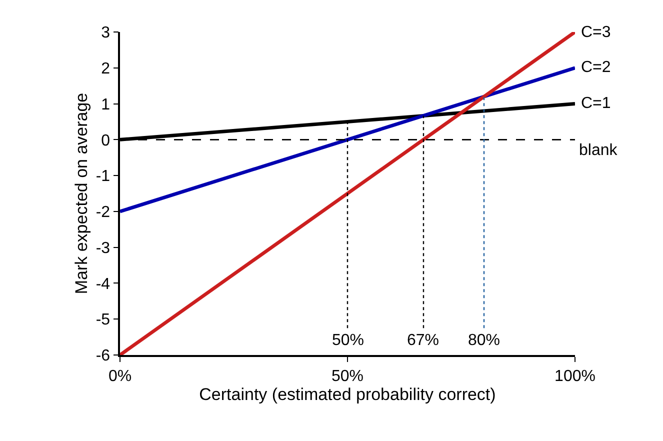 This screenshot has height=441, width=663. What do you see at coordinates (596, 103) in the screenshot?
I see `series-label: C=1` at bounding box center [596, 103].